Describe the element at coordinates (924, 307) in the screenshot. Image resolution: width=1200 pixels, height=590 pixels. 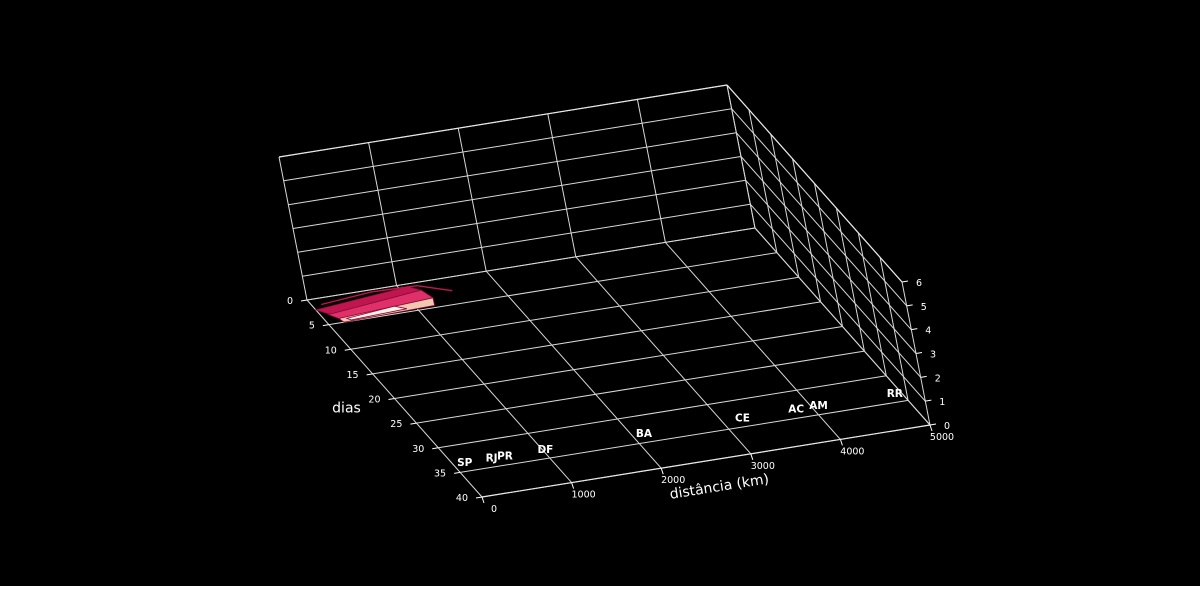
I see `z-tick-label: 5` at that location.